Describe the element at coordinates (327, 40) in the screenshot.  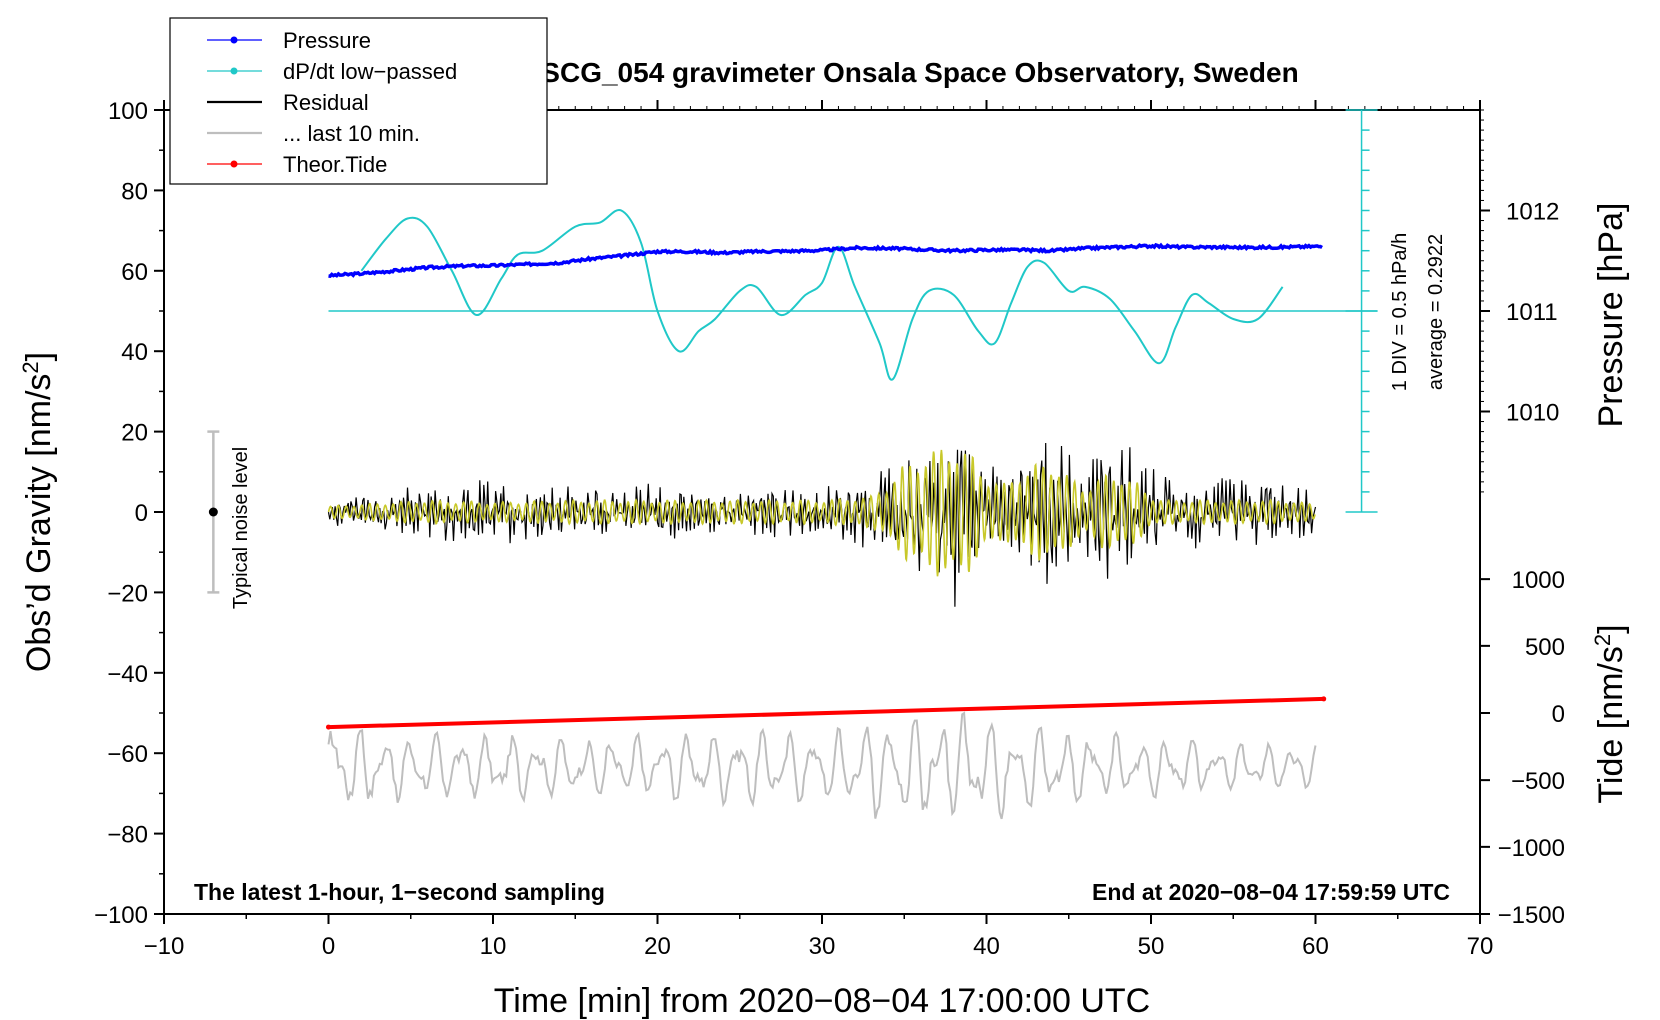
I see `legend-label-pressure: Pressure` at that location.